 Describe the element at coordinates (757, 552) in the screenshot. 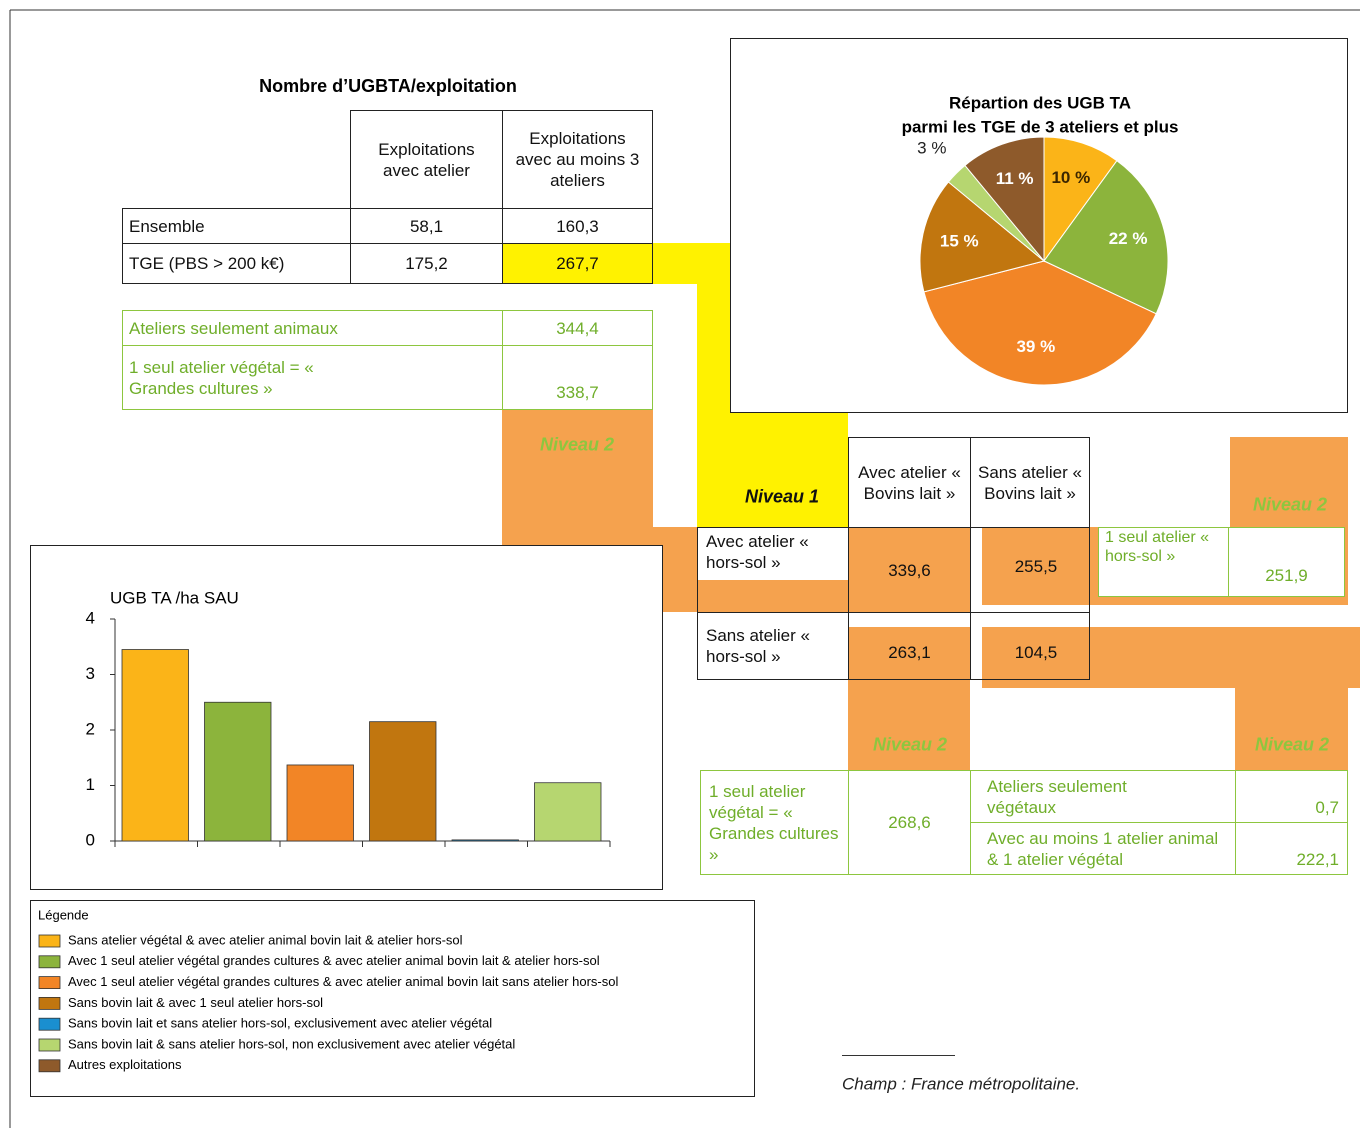

I see `row-label-text: Avec atelier « hors-sol »` at that location.